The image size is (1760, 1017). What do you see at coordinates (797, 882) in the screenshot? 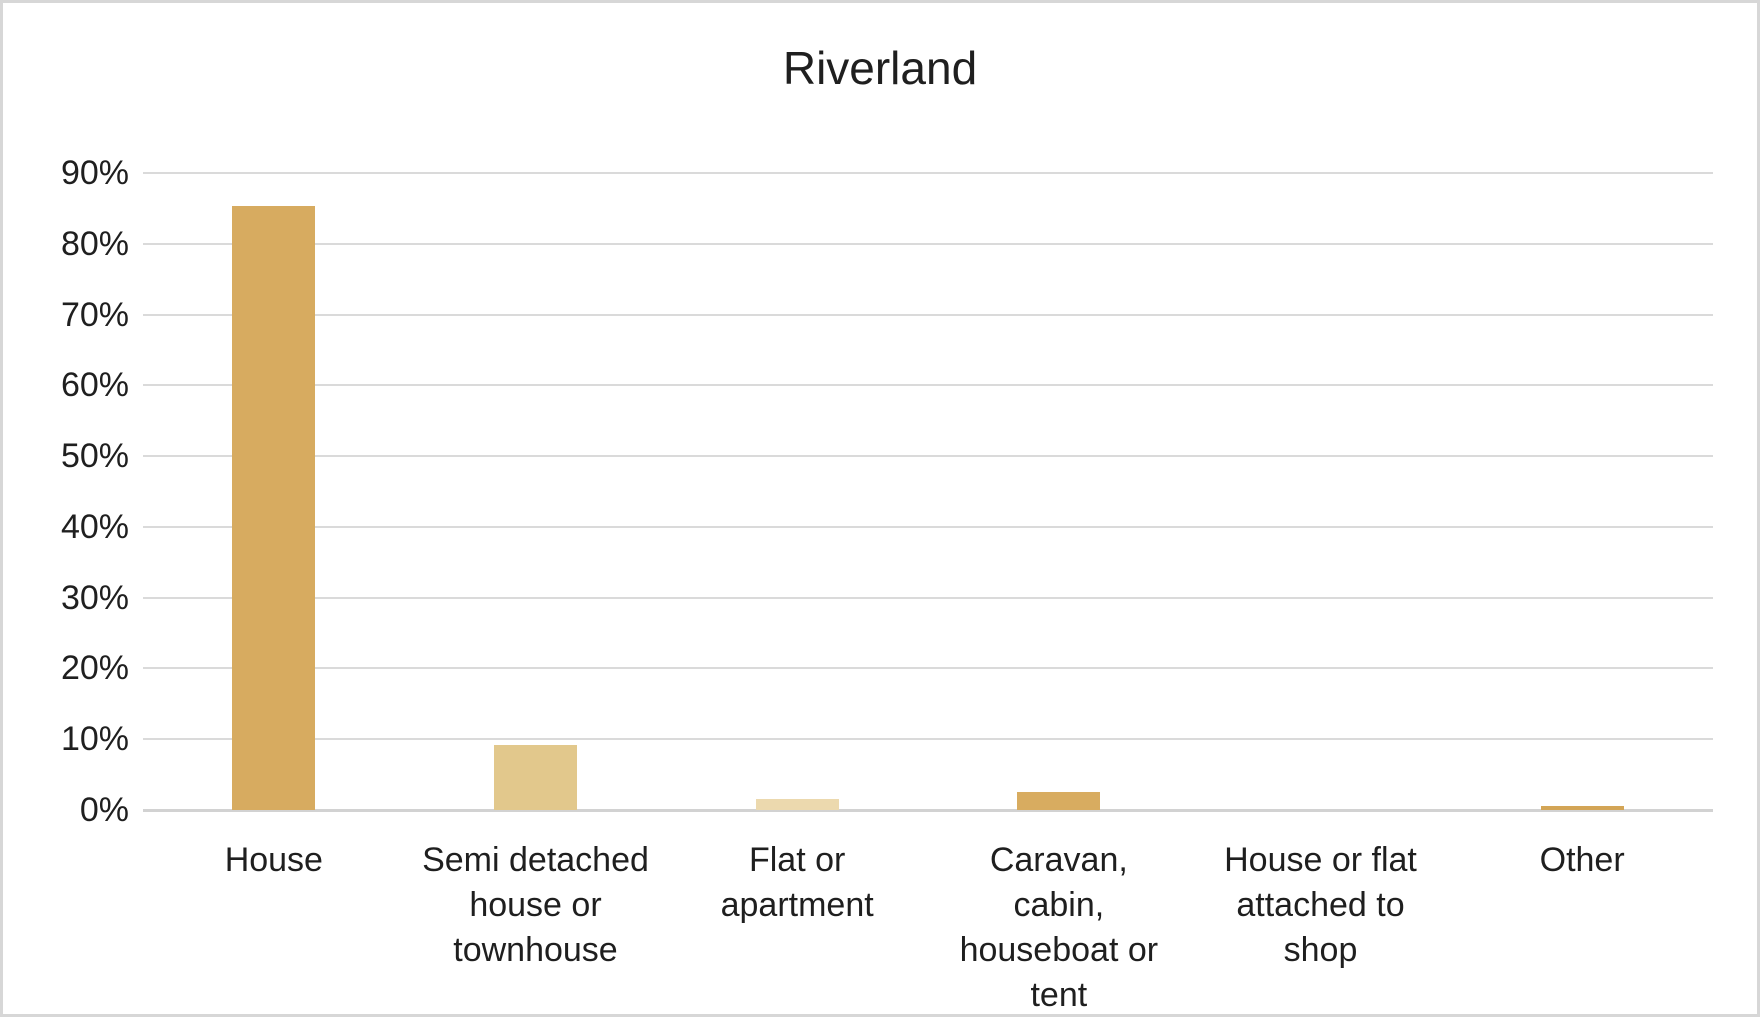
I see `category-label: Flat or apartment` at bounding box center [797, 882].